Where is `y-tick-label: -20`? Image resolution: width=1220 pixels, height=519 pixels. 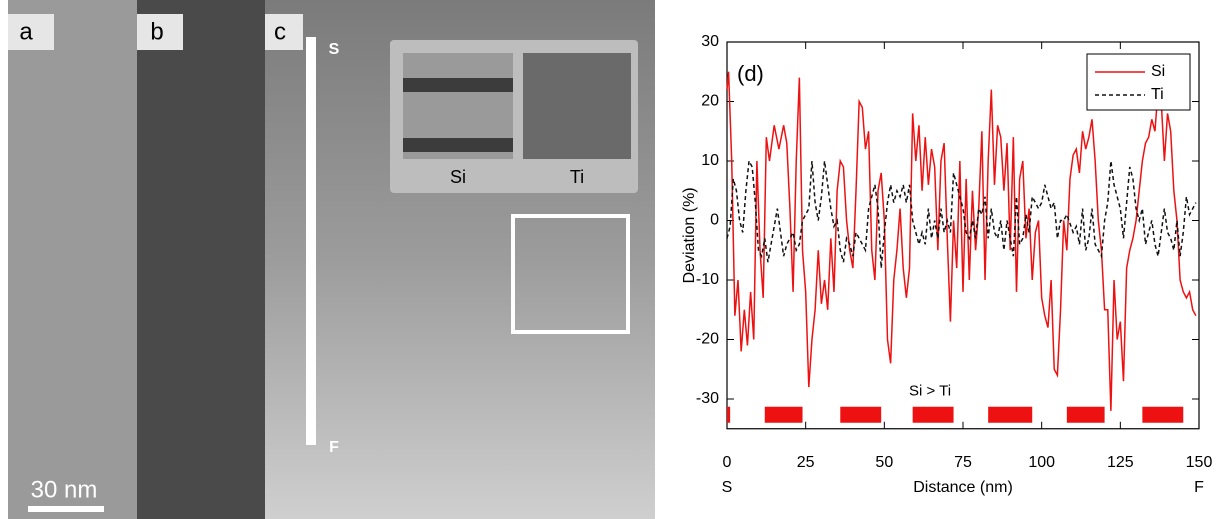
y-tick-label: -20 is located at coordinates (707, 339).